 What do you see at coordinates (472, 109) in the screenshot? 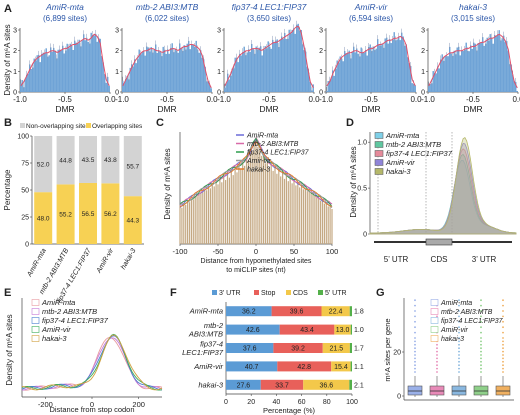
I see `panel-a-xlabel: DMR` at bounding box center [472, 109].